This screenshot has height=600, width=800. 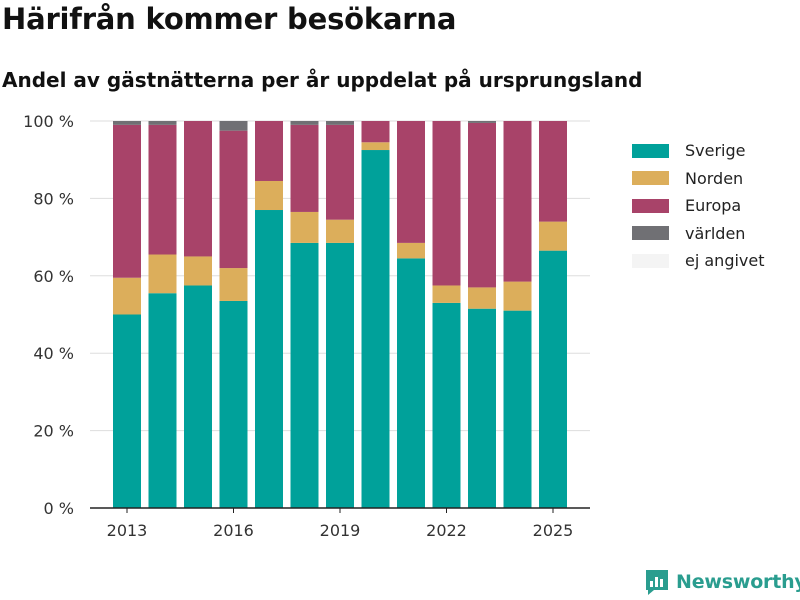 What do you see at coordinates (713, 206) in the screenshot?
I see `legend-label: Europa` at bounding box center [713, 206].